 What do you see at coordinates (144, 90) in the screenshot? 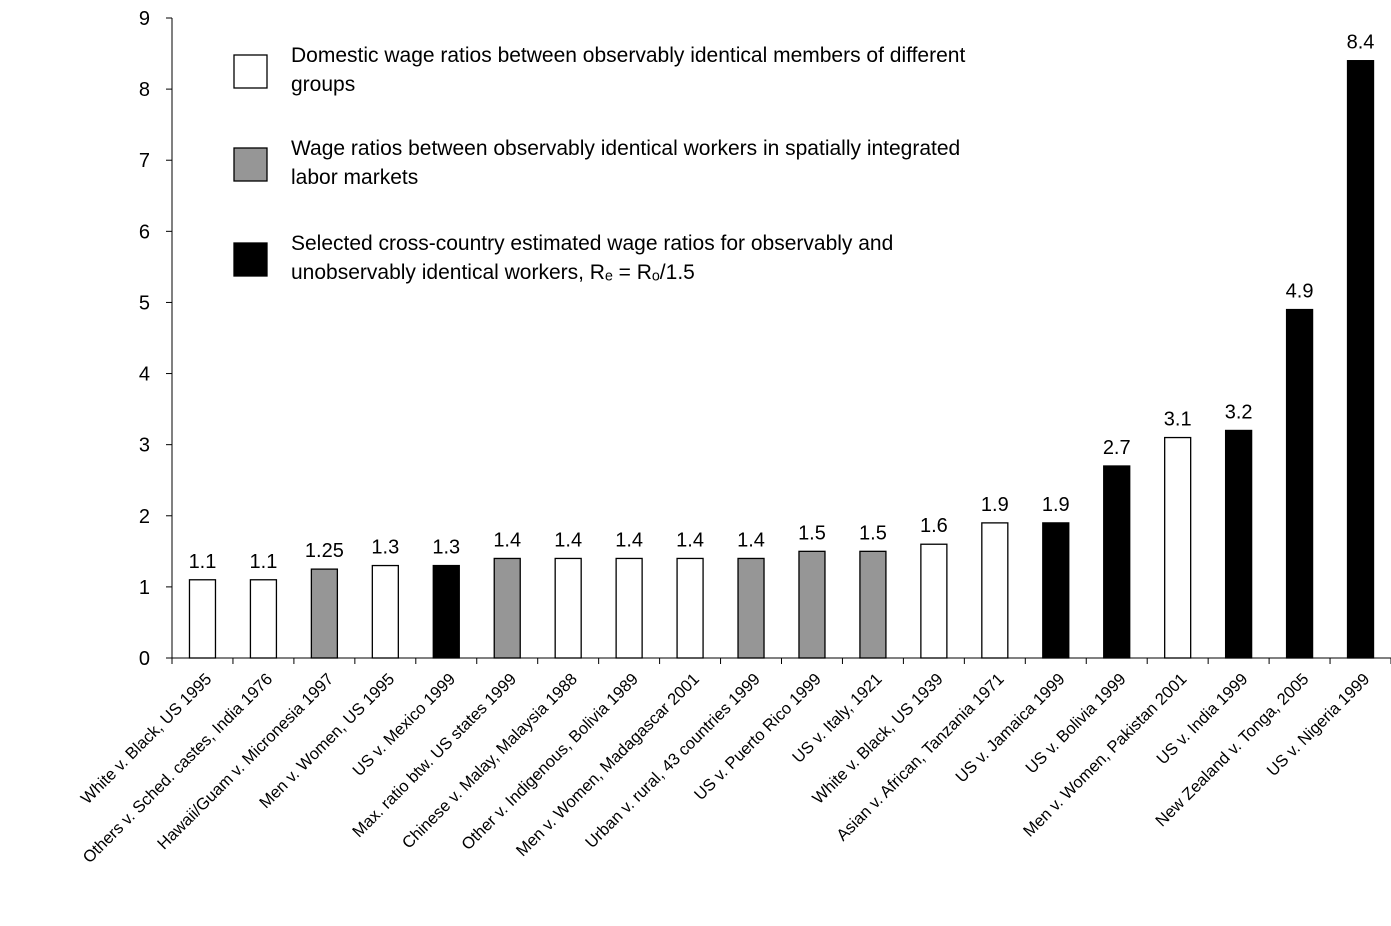
I see `y-tick-label: 8` at bounding box center [144, 90].